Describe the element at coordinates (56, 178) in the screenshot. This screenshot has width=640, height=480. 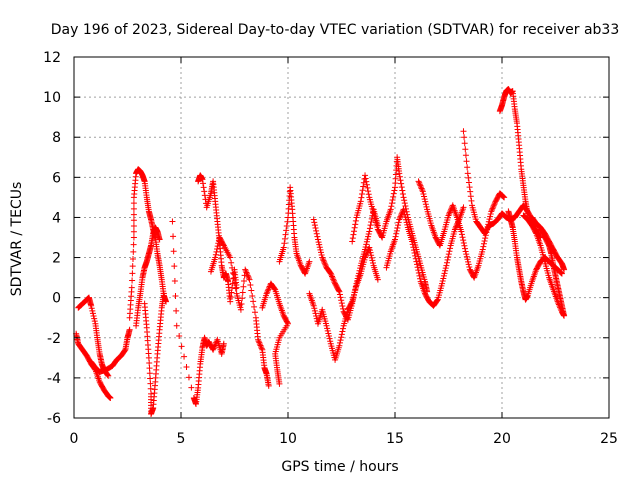
I see `y-tick-label: 6` at that location.